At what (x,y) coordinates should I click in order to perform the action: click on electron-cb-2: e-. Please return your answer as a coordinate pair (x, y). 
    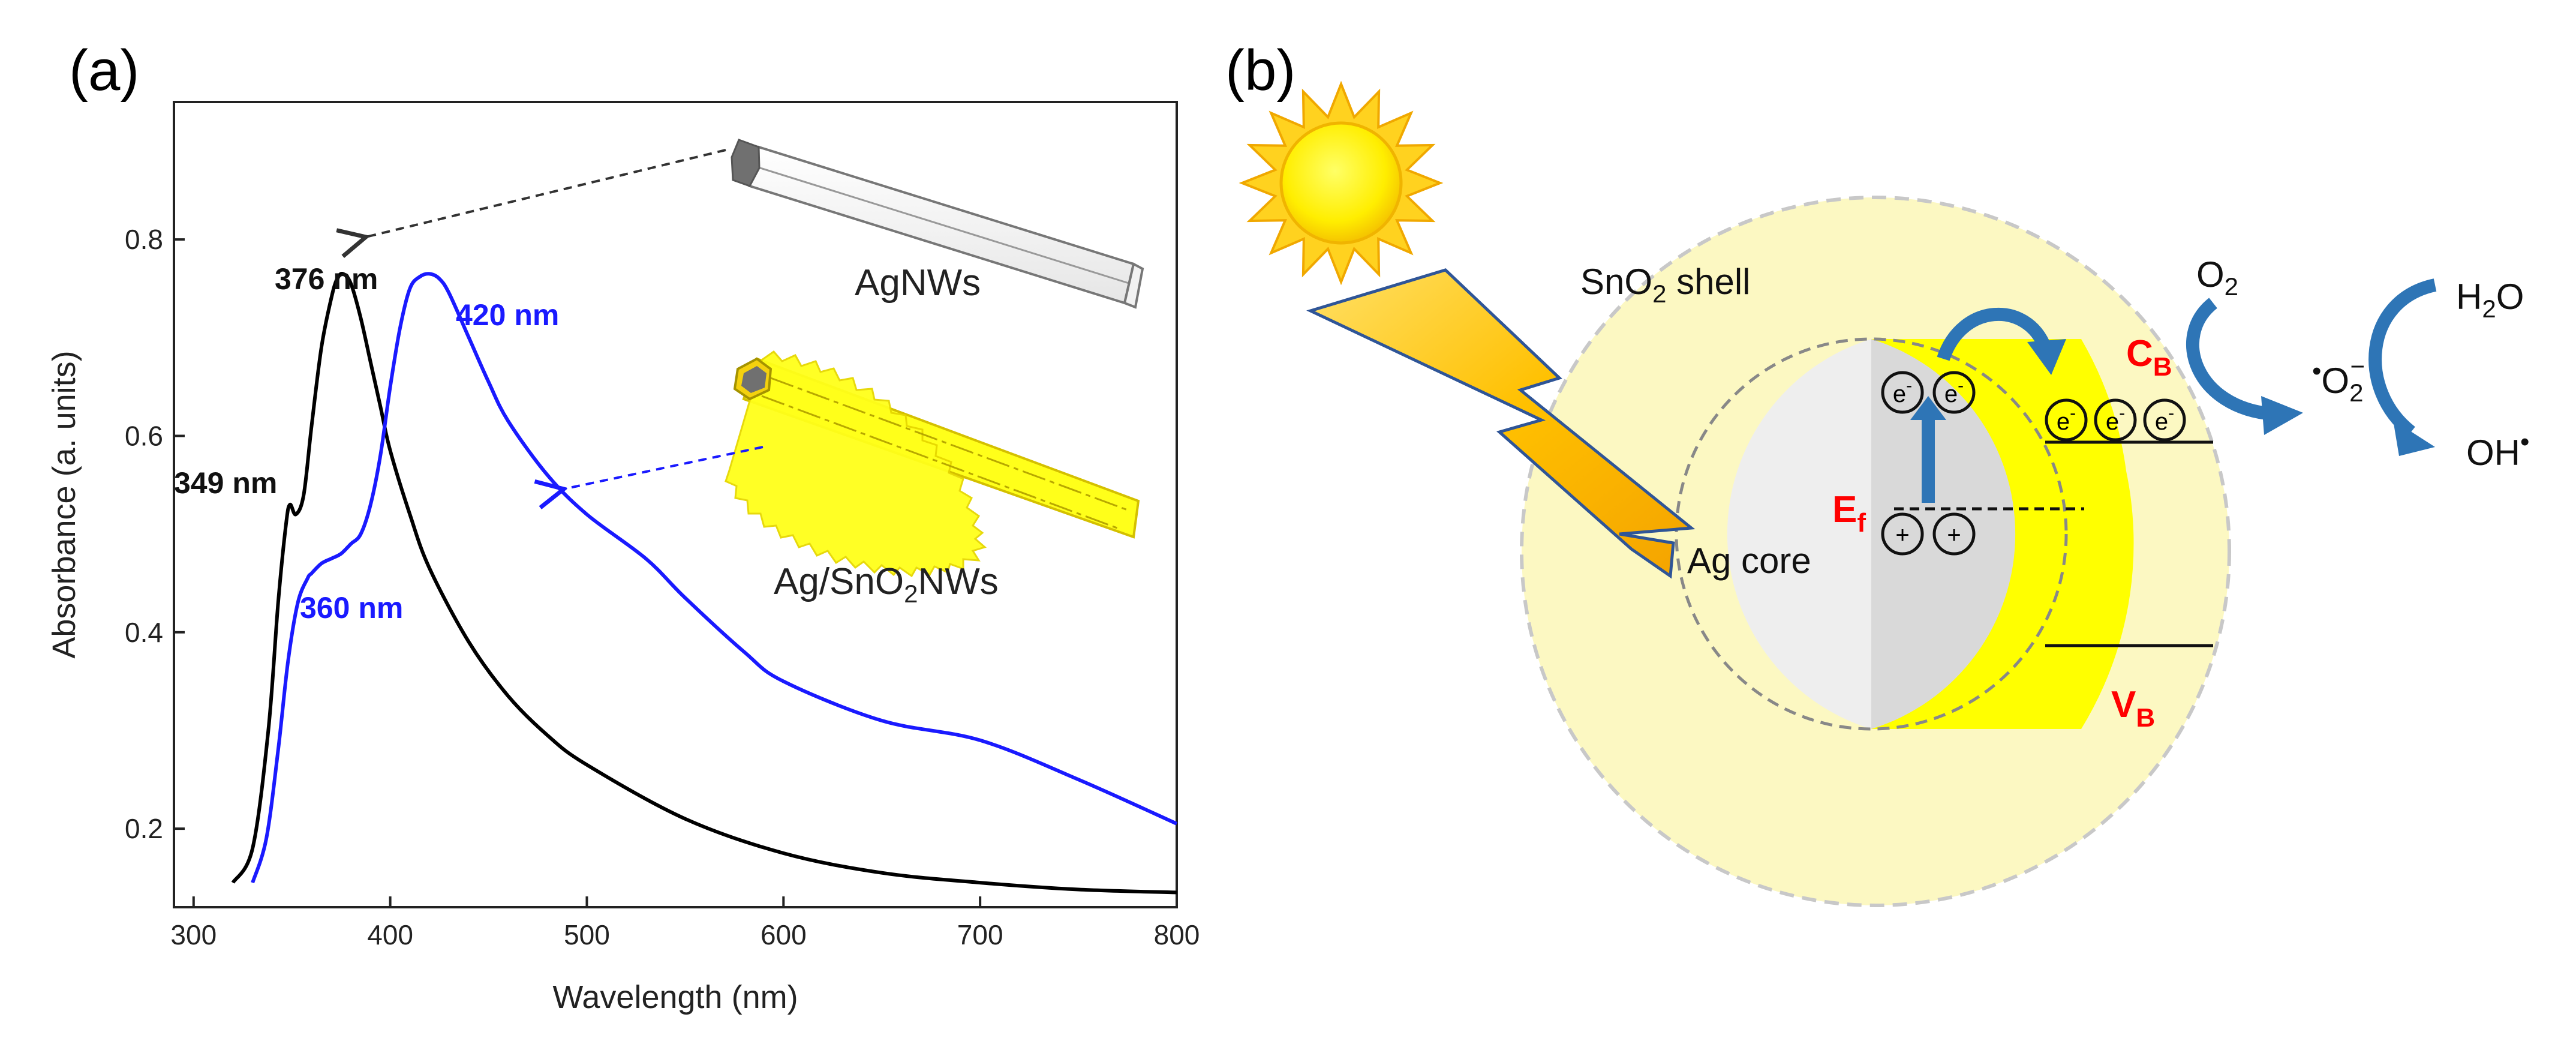
    Looking at the image, I should click on (2116, 420).